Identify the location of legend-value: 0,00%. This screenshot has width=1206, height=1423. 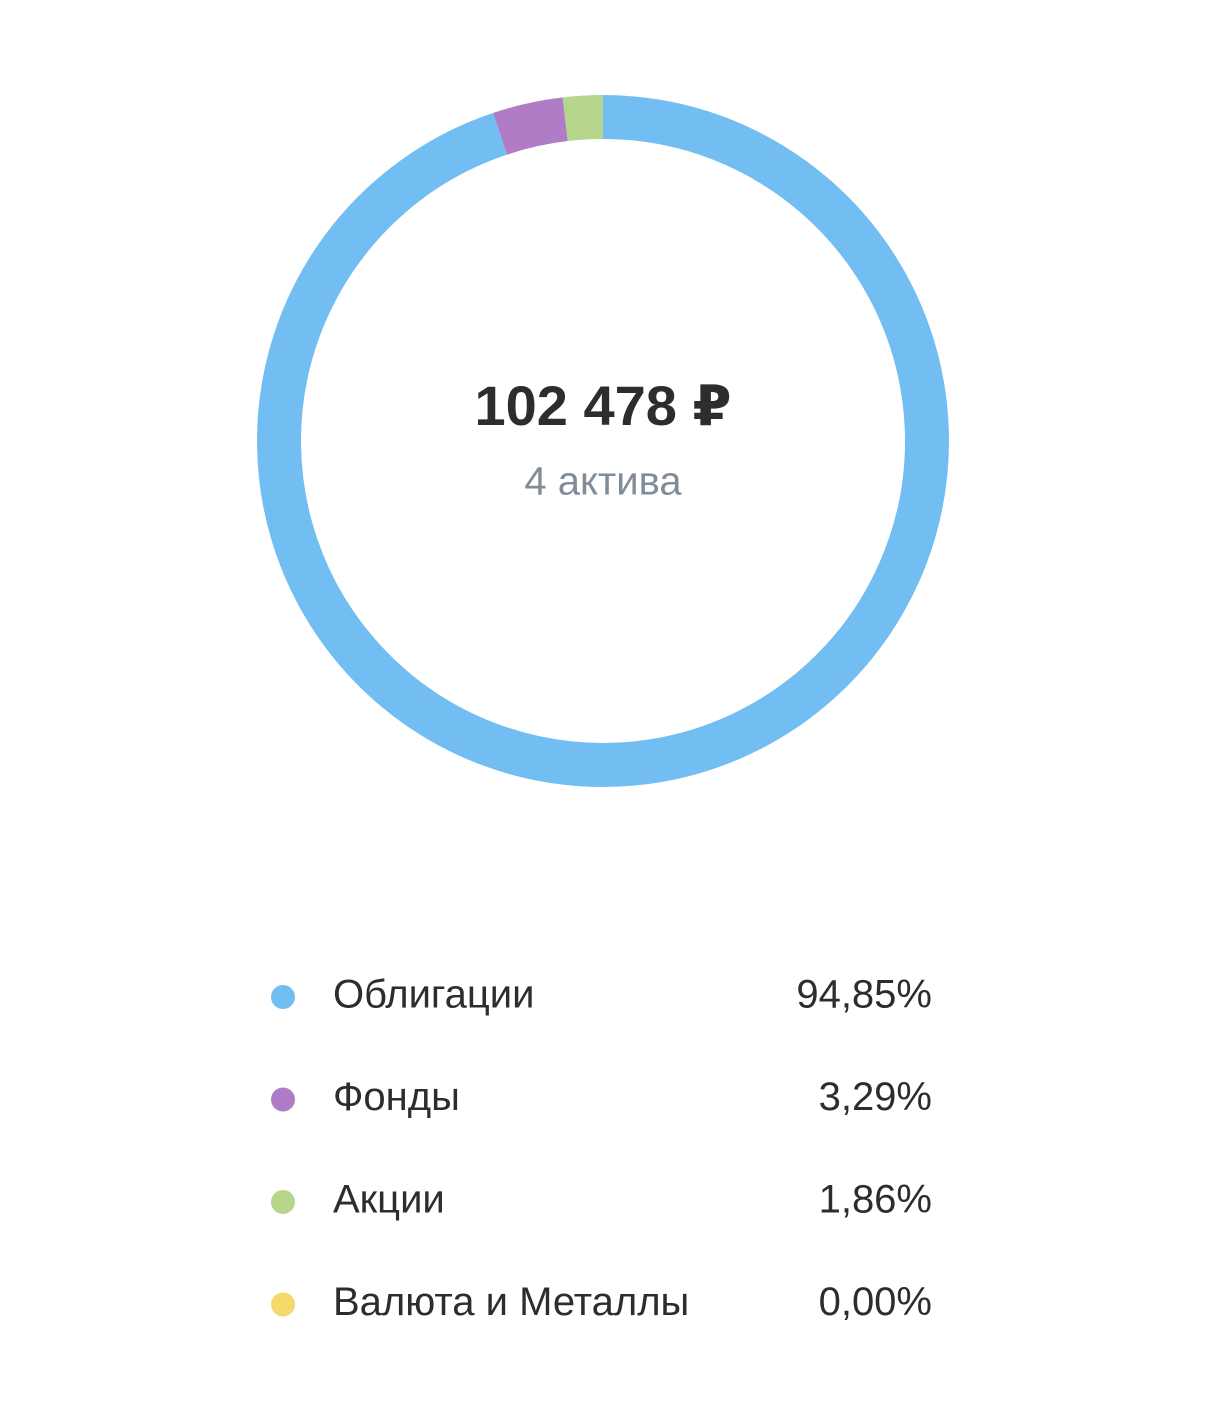
(875, 1302).